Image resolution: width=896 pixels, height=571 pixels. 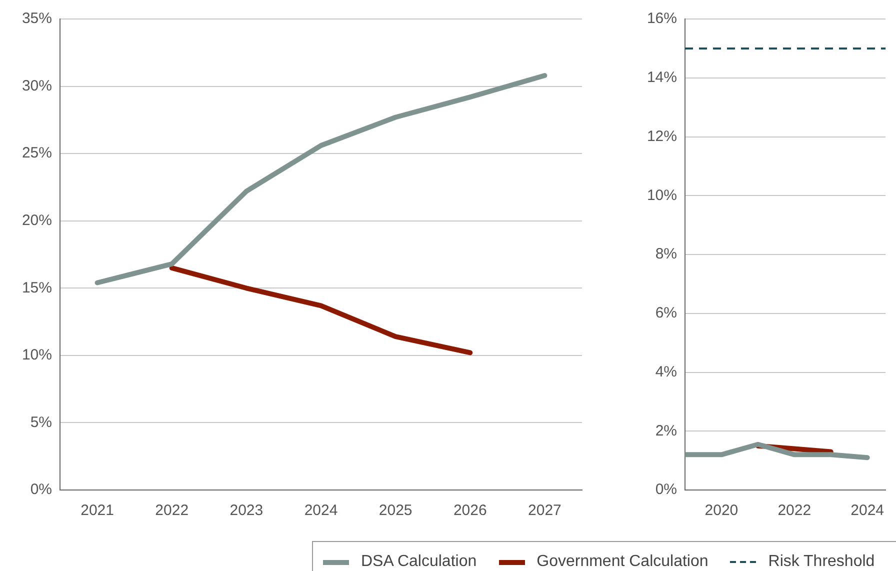 I want to click on y-tick-label: 35%, so click(x=37, y=19).